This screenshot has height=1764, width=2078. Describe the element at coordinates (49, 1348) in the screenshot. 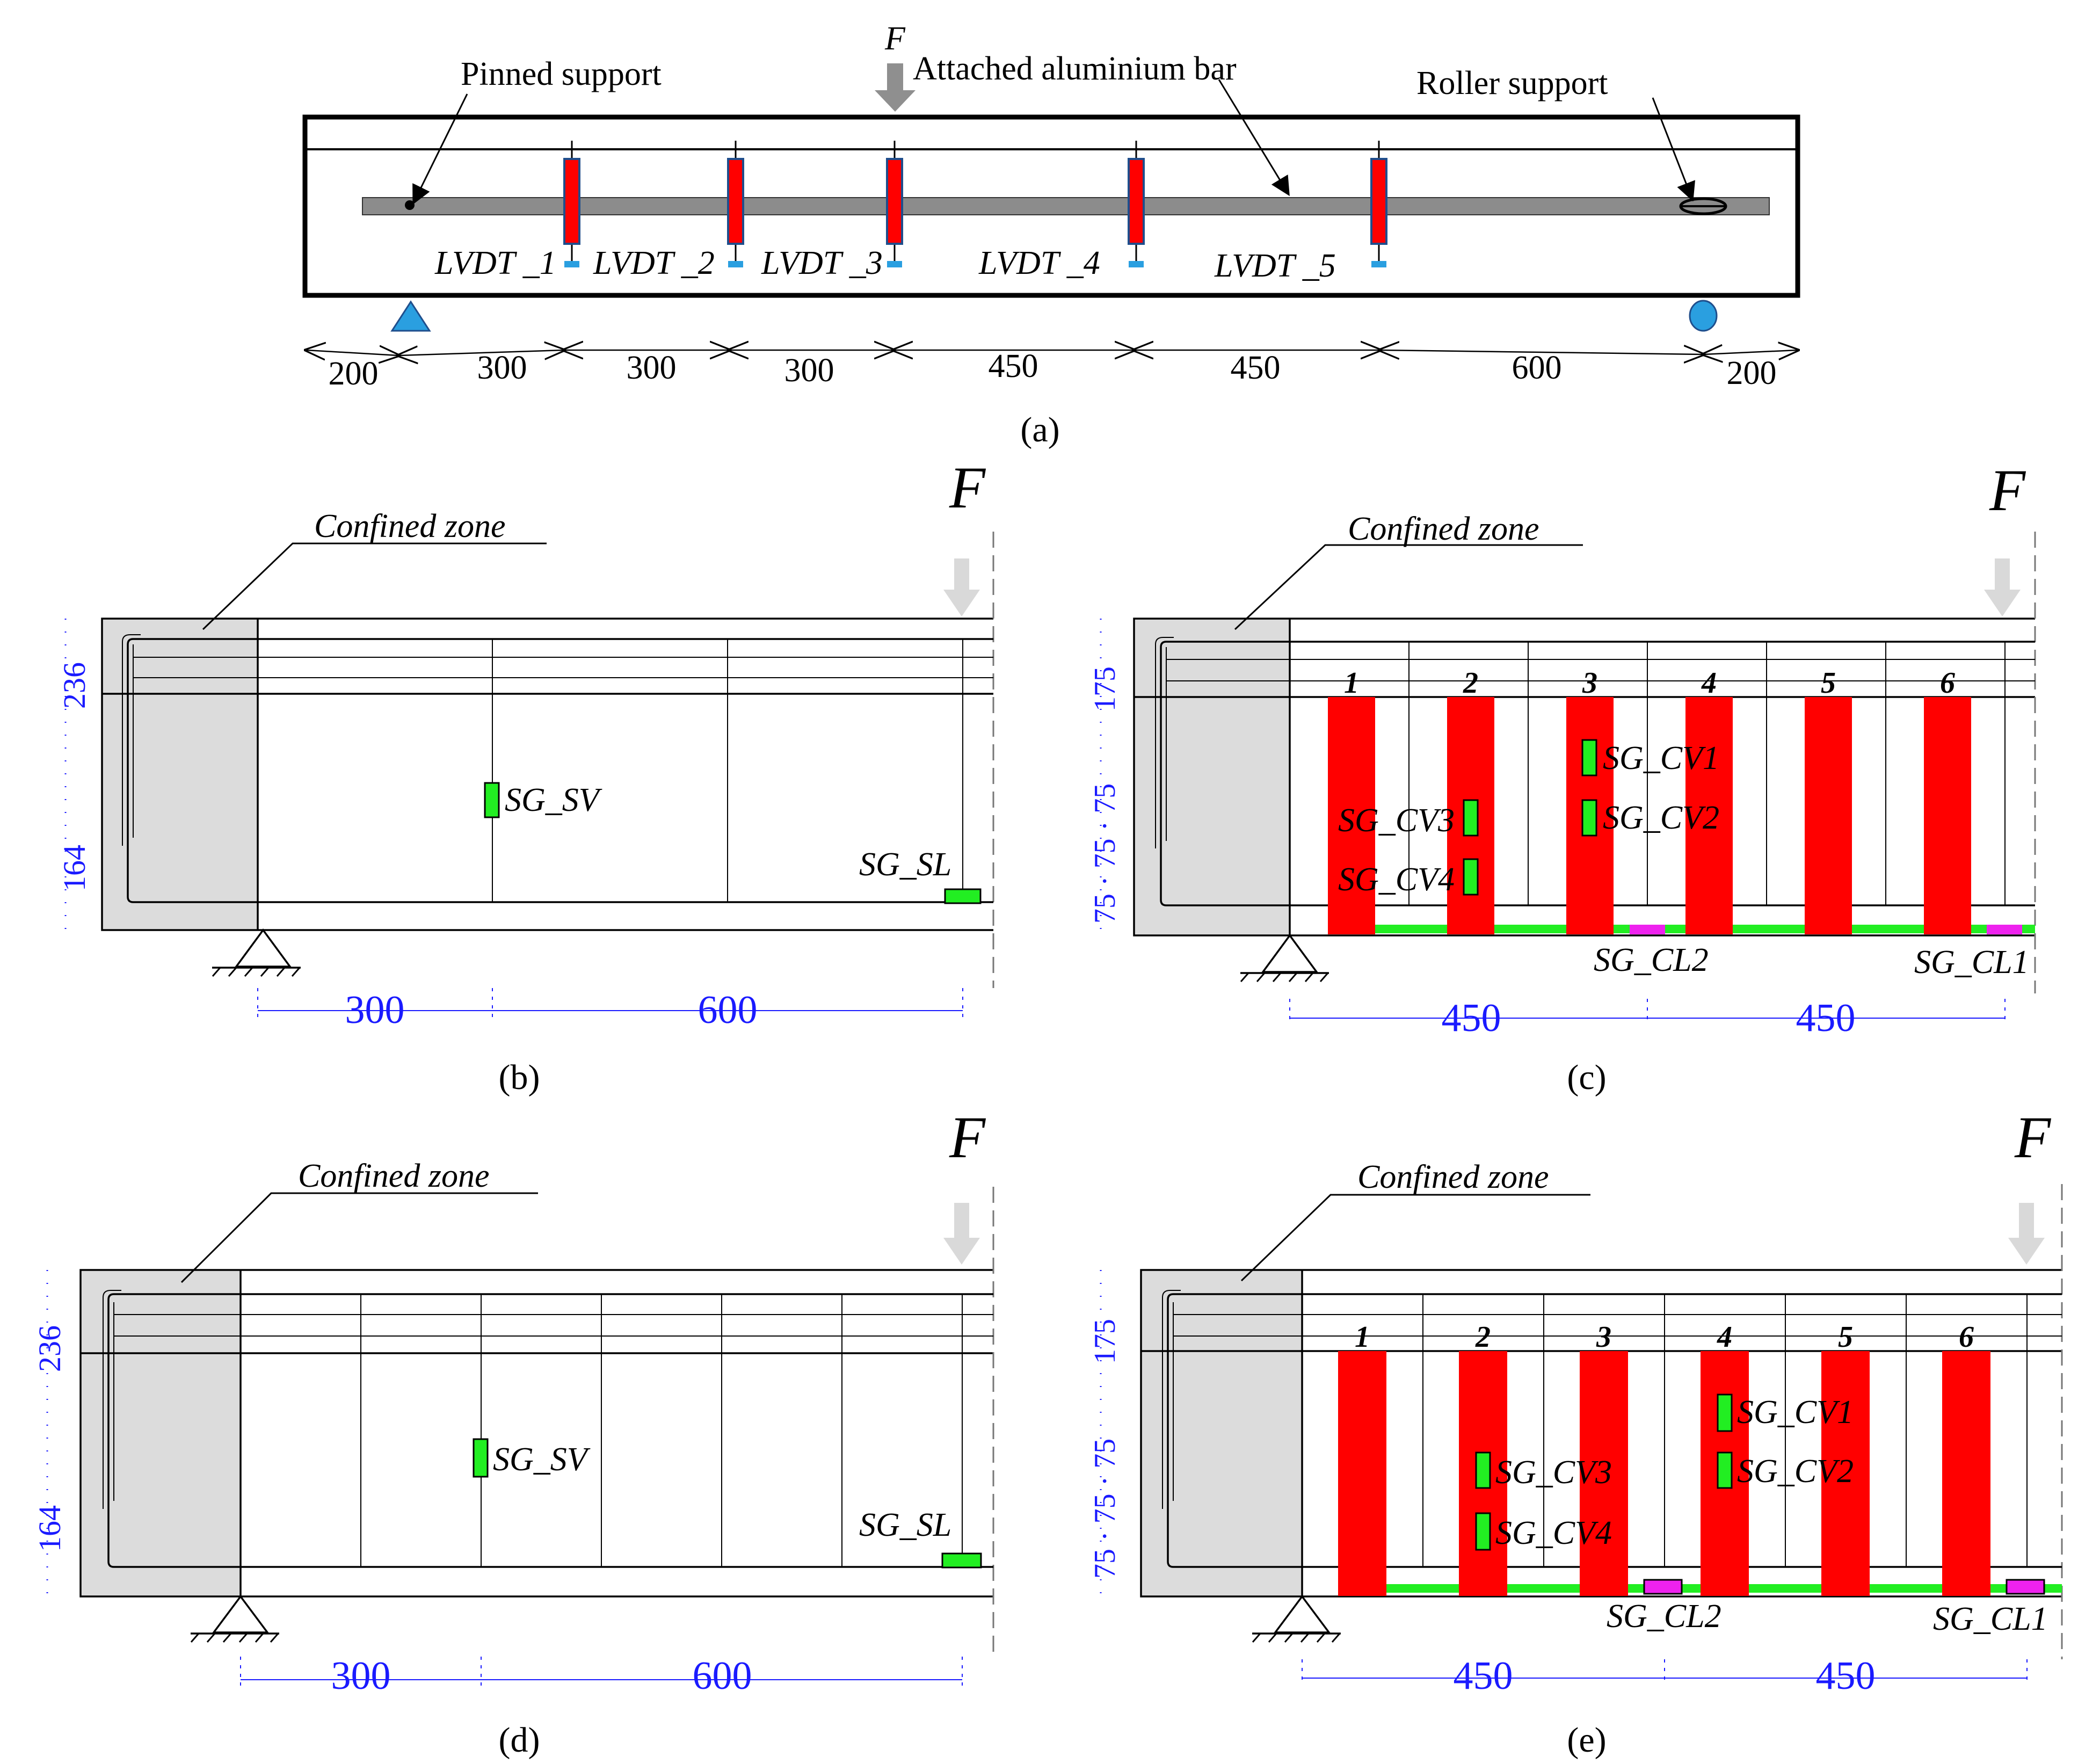

I see `height-236-d: 236` at that location.